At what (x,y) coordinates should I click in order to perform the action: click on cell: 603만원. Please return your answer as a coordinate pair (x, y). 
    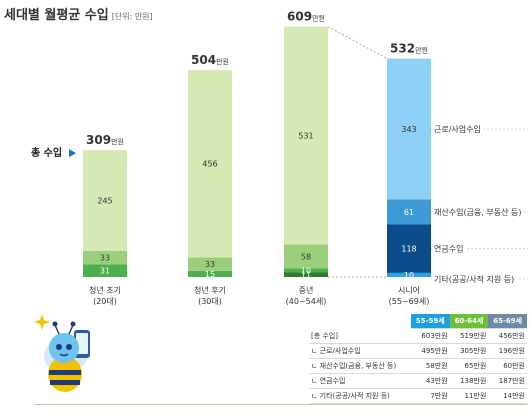
    Looking at the image, I should click on (430, 336).